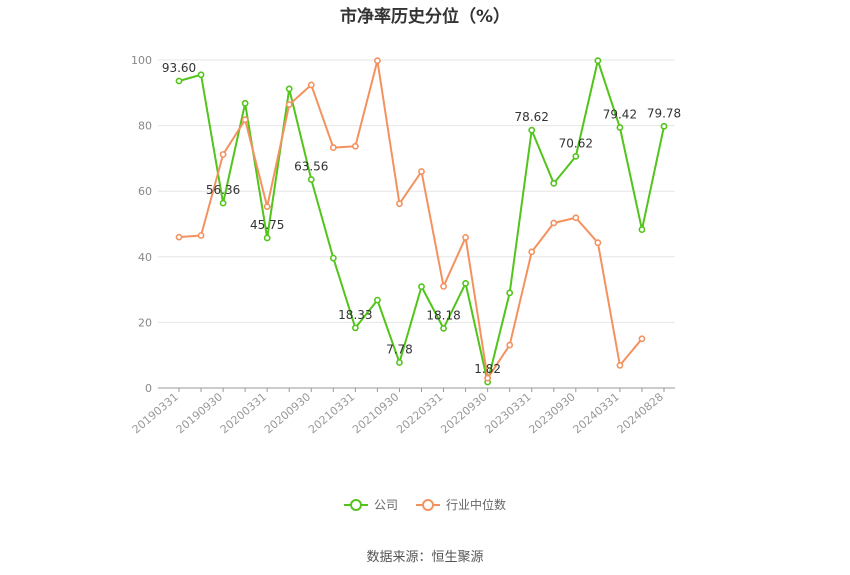 Image resolution: width=850 pixels, height=575 pixels. Describe the element at coordinates (428, 504) in the screenshot. I see `legend-swatch-industry-median` at that location.